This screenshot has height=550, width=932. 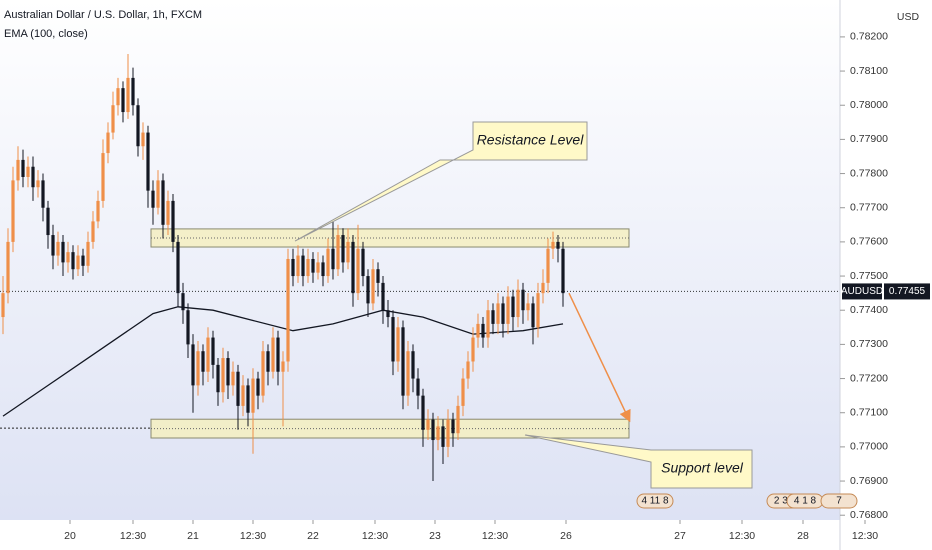 I want to click on callout-text: Resistance Level, so click(x=531, y=140).